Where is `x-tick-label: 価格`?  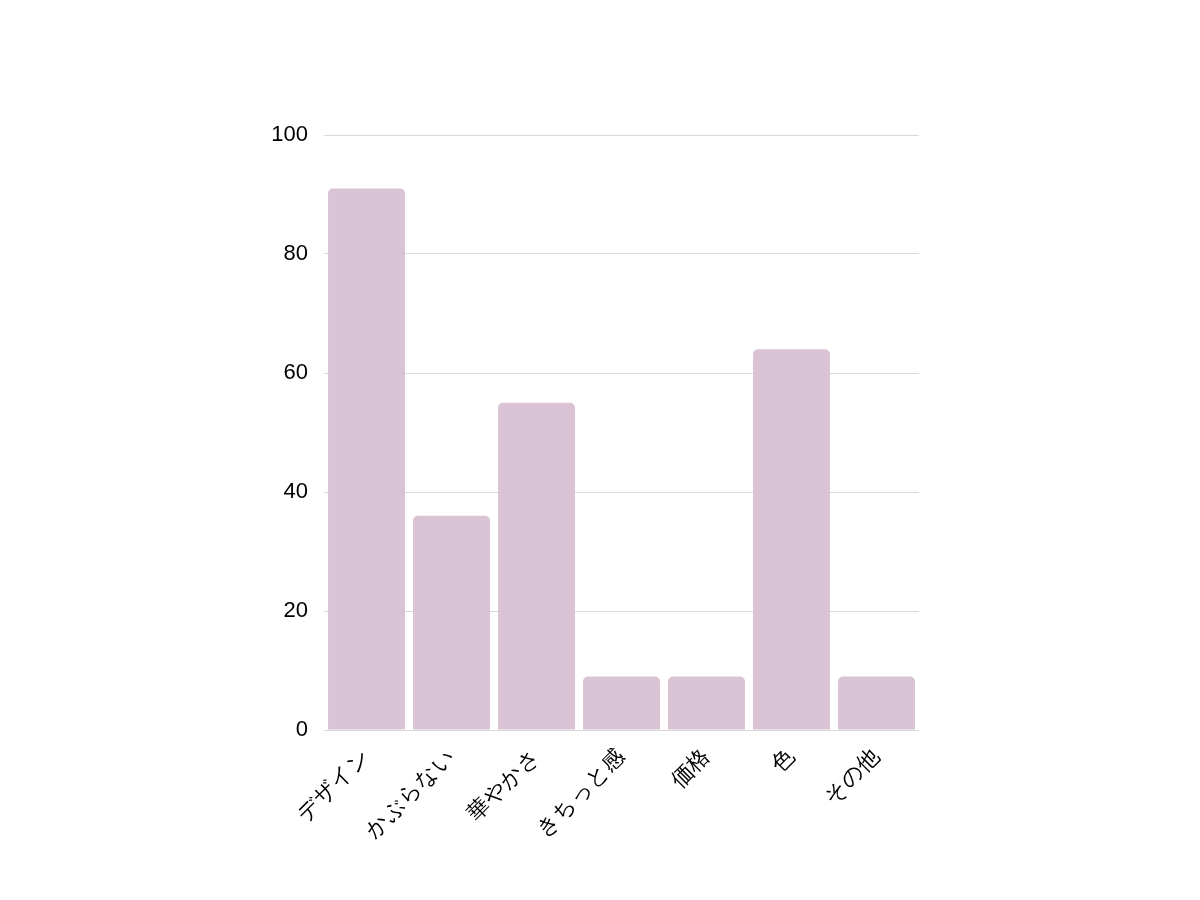
x-tick-label: 価格 is located at coordinates (690, 768).